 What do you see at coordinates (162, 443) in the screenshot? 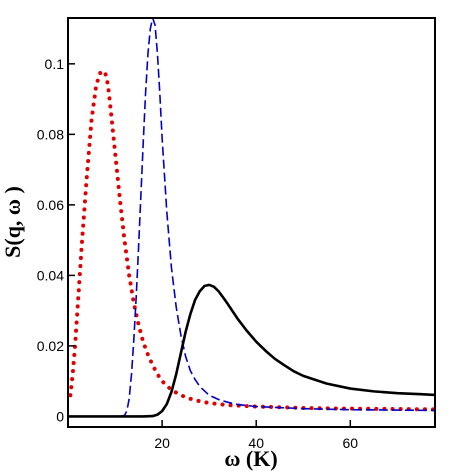
I see `x-tick-label: 20` at bounding box center [162, 443].